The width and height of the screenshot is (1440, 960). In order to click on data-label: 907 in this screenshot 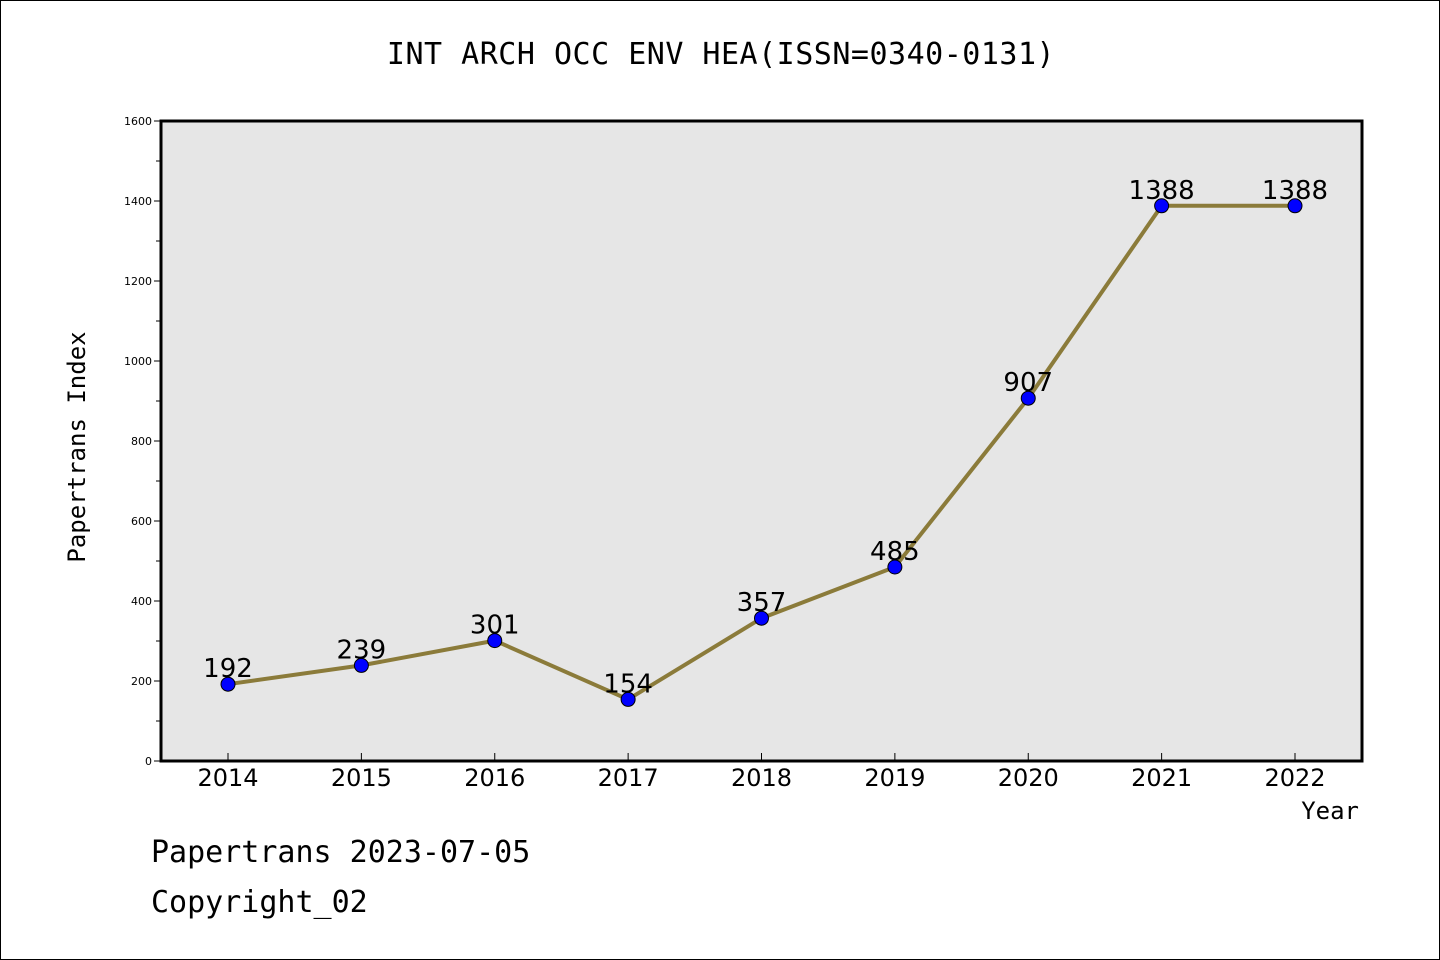, I will do `click(1028, 383)`.